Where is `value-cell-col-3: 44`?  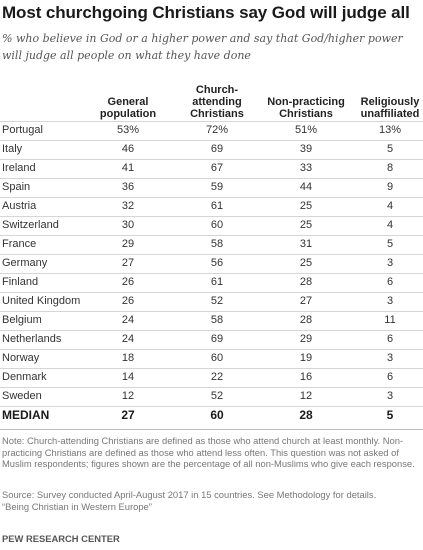 value-cell-col-3: 44 is located at coordinates (306, 187).